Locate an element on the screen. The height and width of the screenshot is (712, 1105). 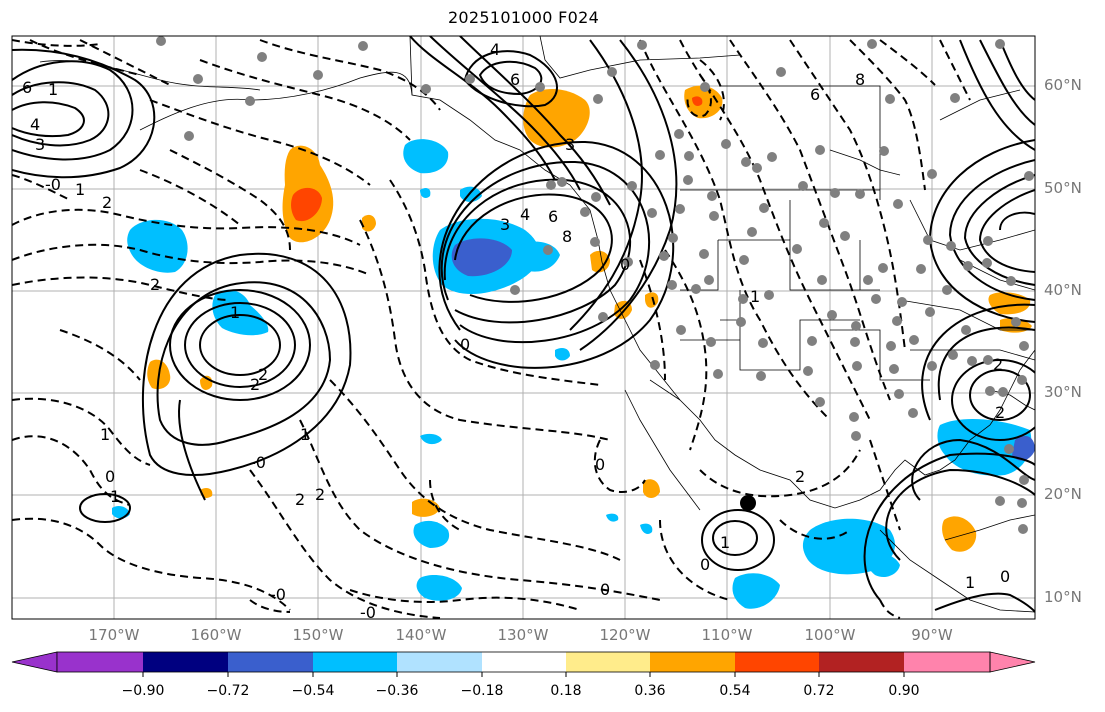
lat-label: 30°N is located at coordinates (1063, 392).